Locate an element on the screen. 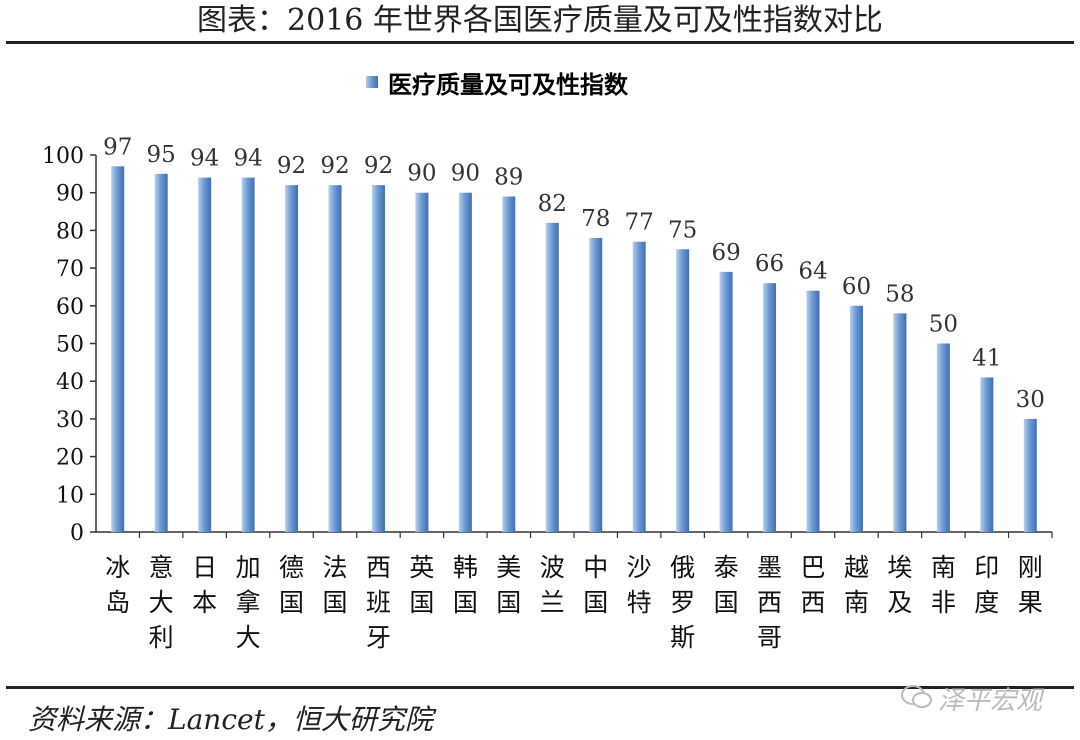 The image size is (1080, 740). data-label: 58 is located at coordinates (899, 294).